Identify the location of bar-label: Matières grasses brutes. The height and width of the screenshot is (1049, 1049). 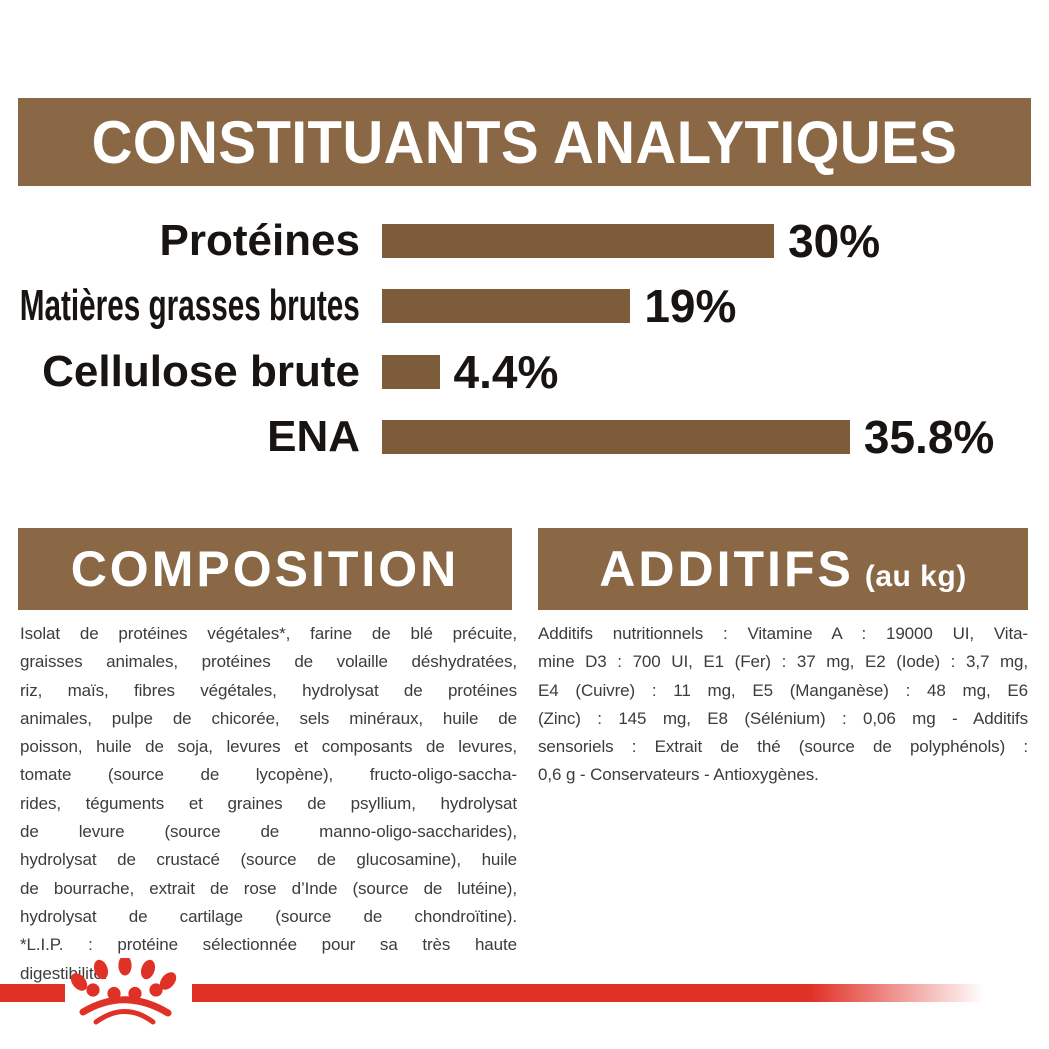
(189, 305).